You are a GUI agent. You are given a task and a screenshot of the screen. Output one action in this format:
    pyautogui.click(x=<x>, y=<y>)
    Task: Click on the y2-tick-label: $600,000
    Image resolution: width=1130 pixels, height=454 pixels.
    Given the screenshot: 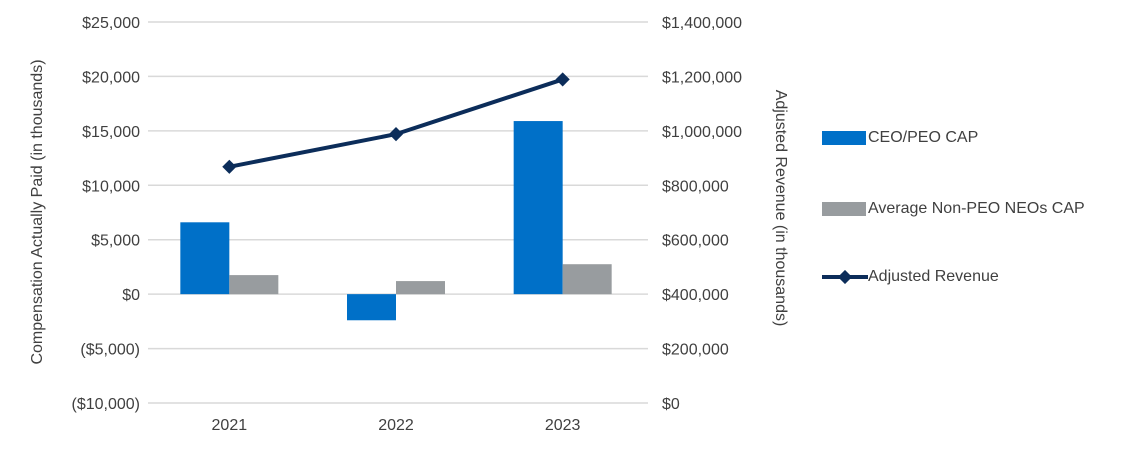 What is the action you would take?
    pyautogui.click(x=695, y=241)
    